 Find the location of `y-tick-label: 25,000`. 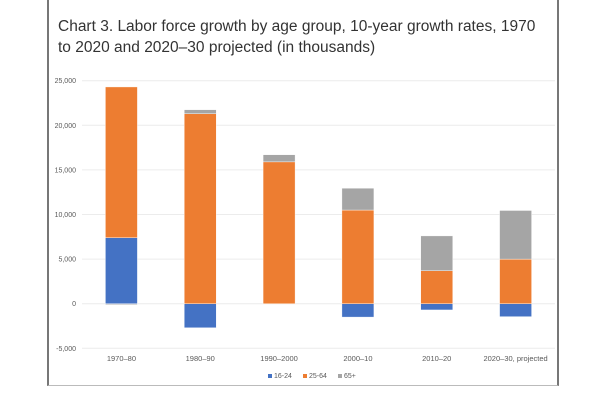

y-tick-label: 25,000 is located at coordinates (66, 81).